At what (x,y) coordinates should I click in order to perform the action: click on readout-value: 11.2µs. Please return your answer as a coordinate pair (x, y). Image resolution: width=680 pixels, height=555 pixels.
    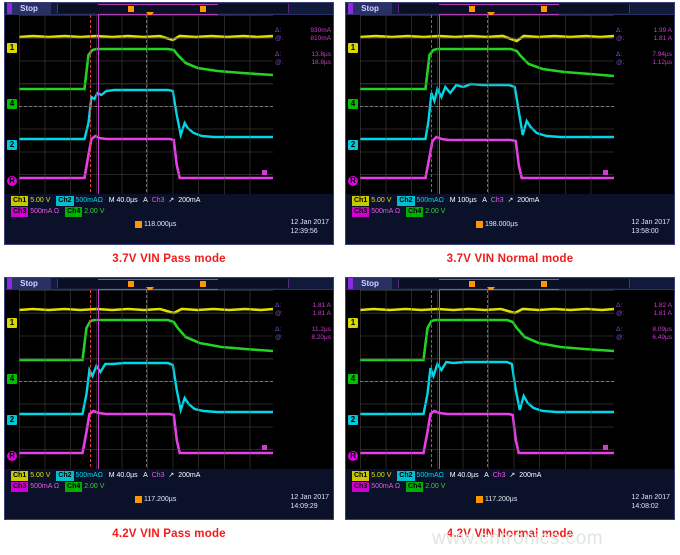
    Looking at the image, I should click on (321, 329).